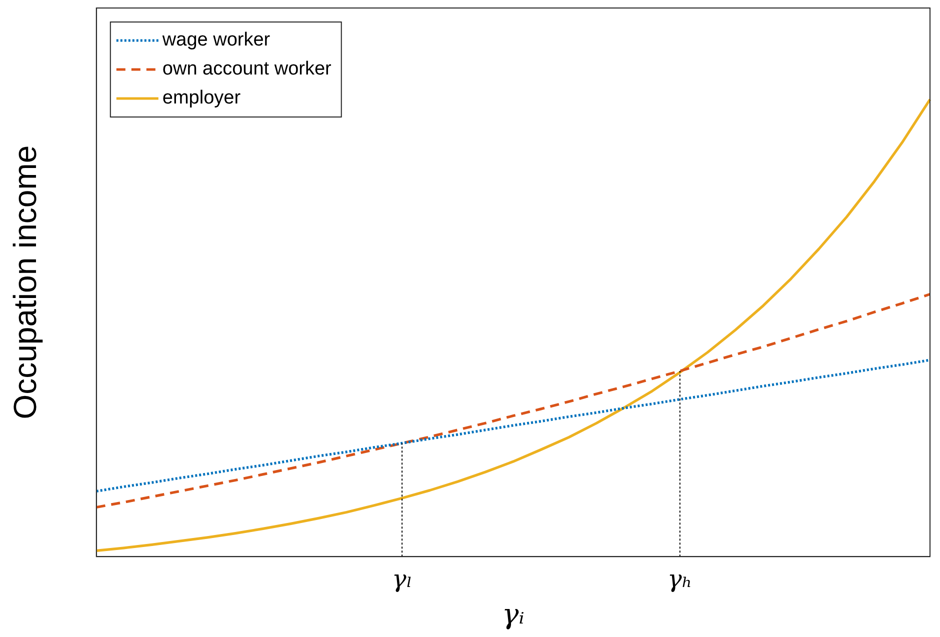 The image size is (940, 637). I want to click on x-axis-title: γᵢ, so click(513, 613).